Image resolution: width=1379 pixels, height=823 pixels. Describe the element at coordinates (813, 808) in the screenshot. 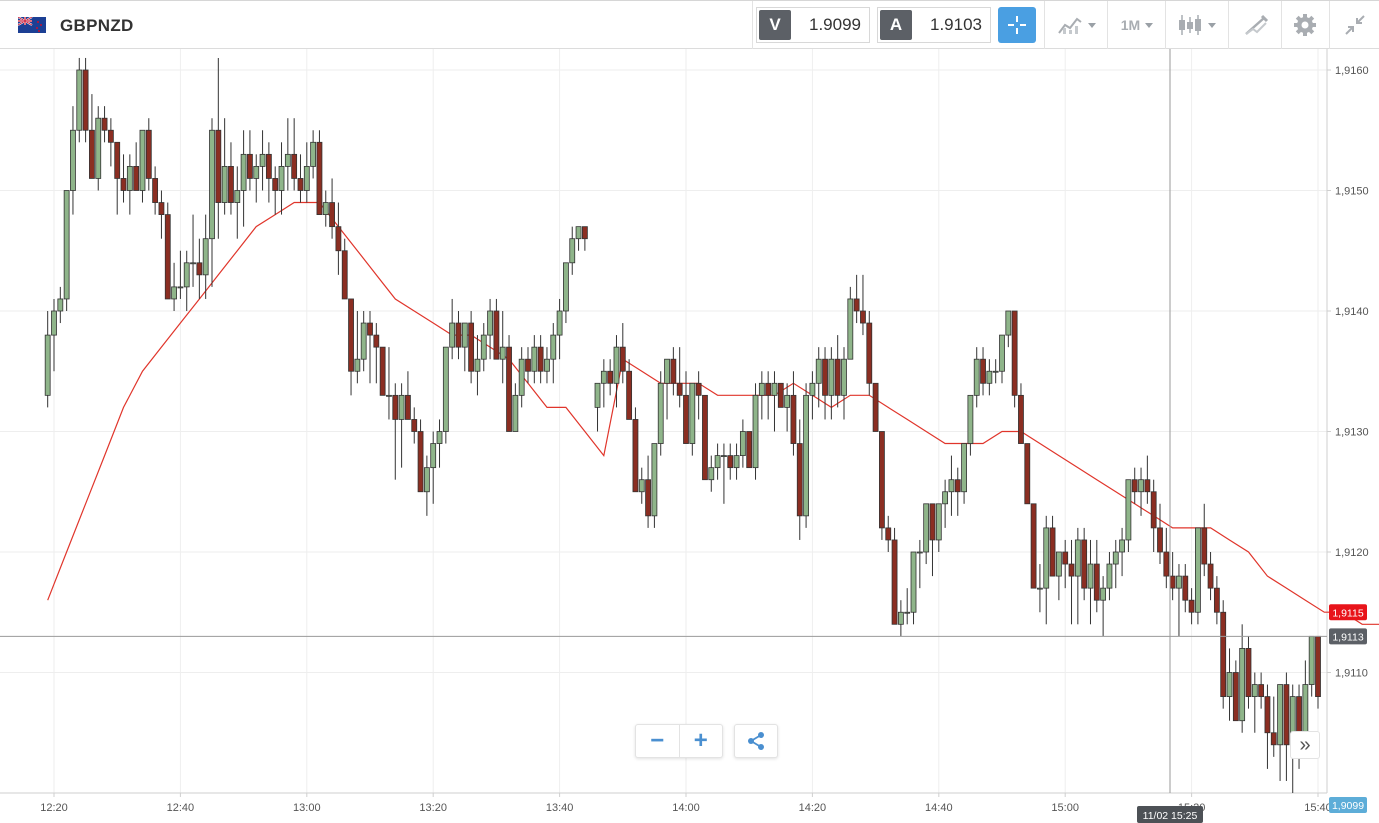

I see `time-tick-label: 14:20` at that location.